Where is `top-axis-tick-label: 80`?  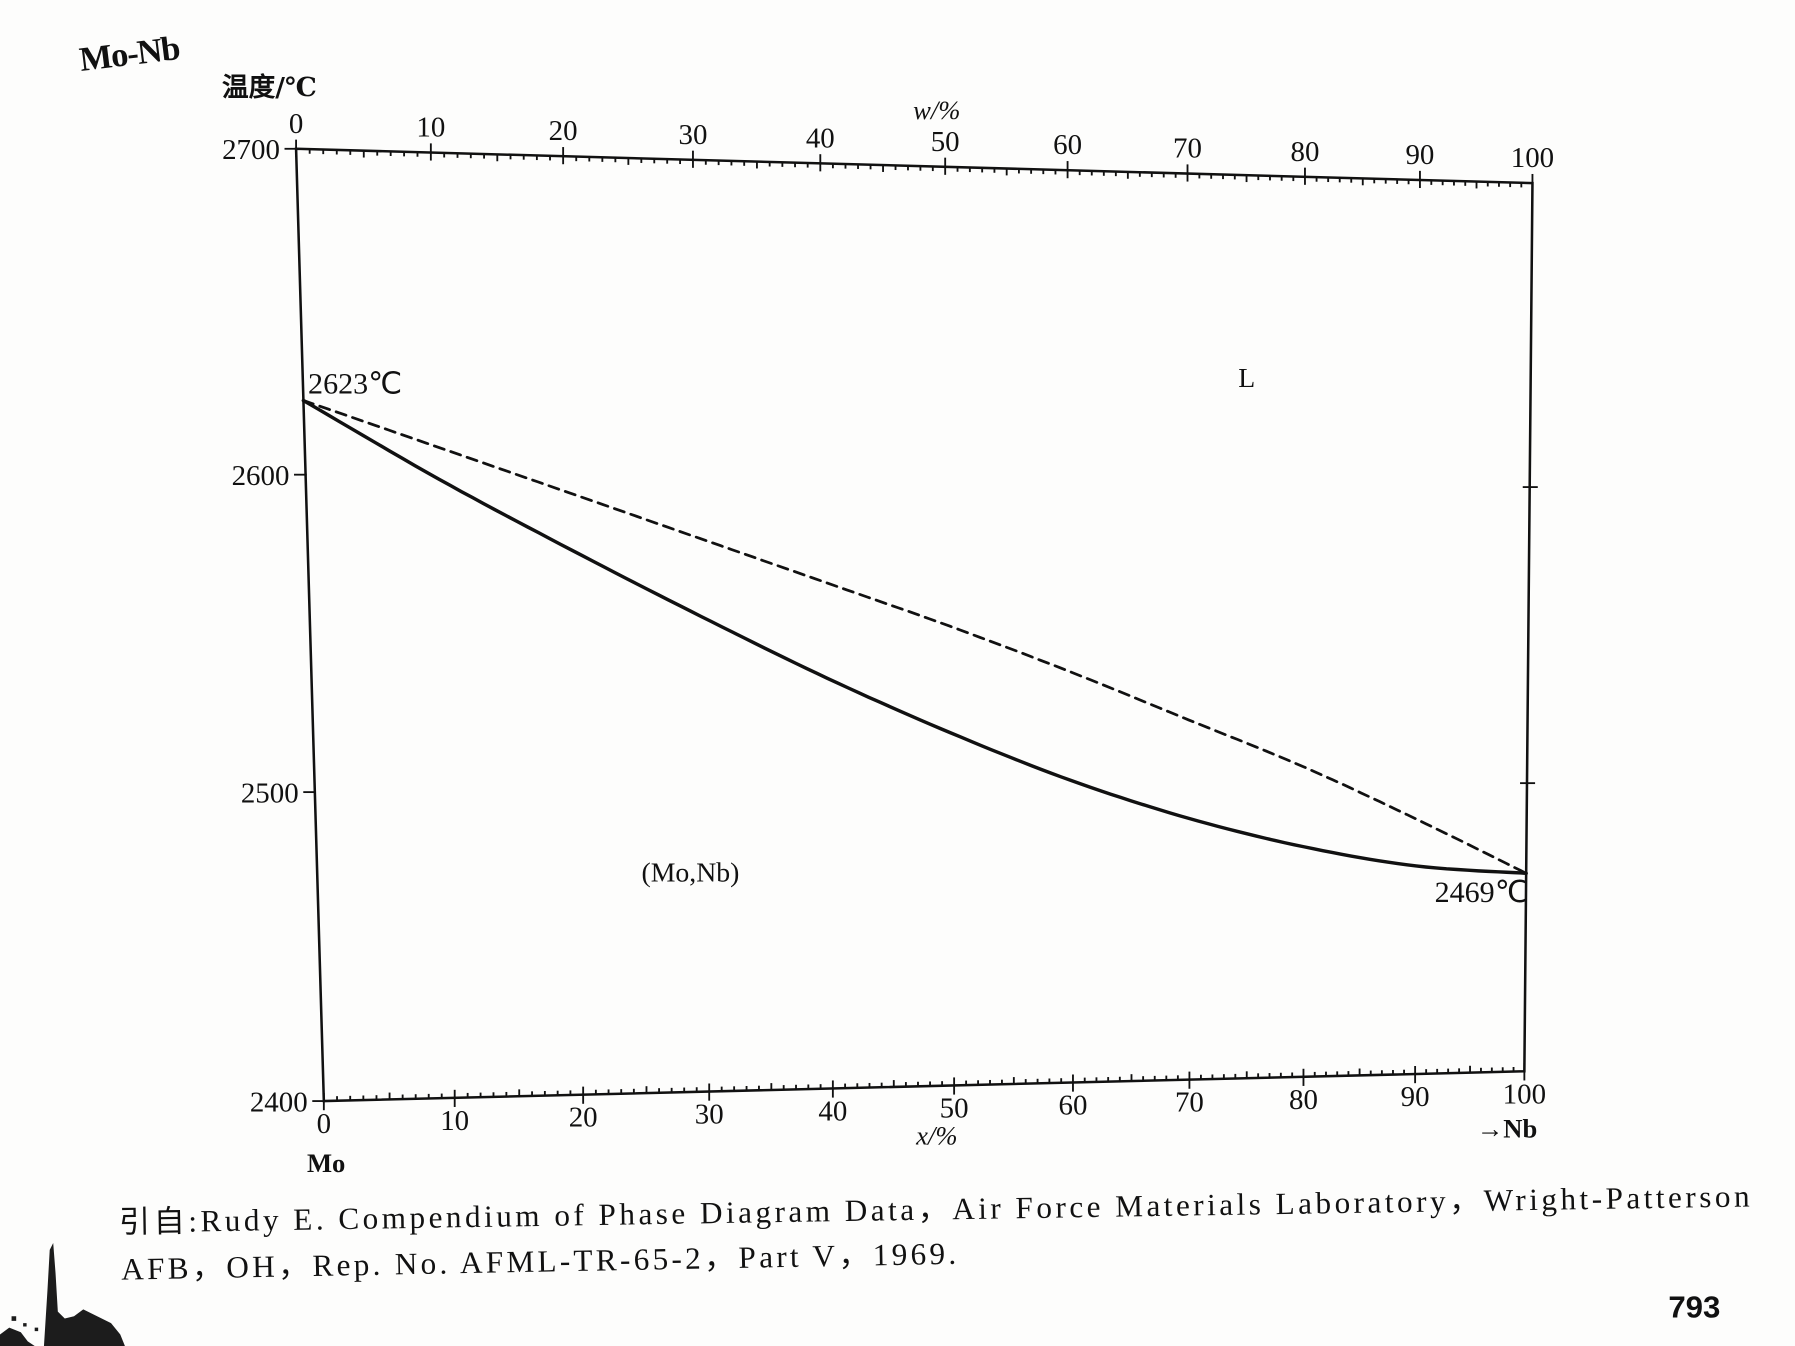 top-axis-tick-label: 80 is located at coordinates (1305, 152).